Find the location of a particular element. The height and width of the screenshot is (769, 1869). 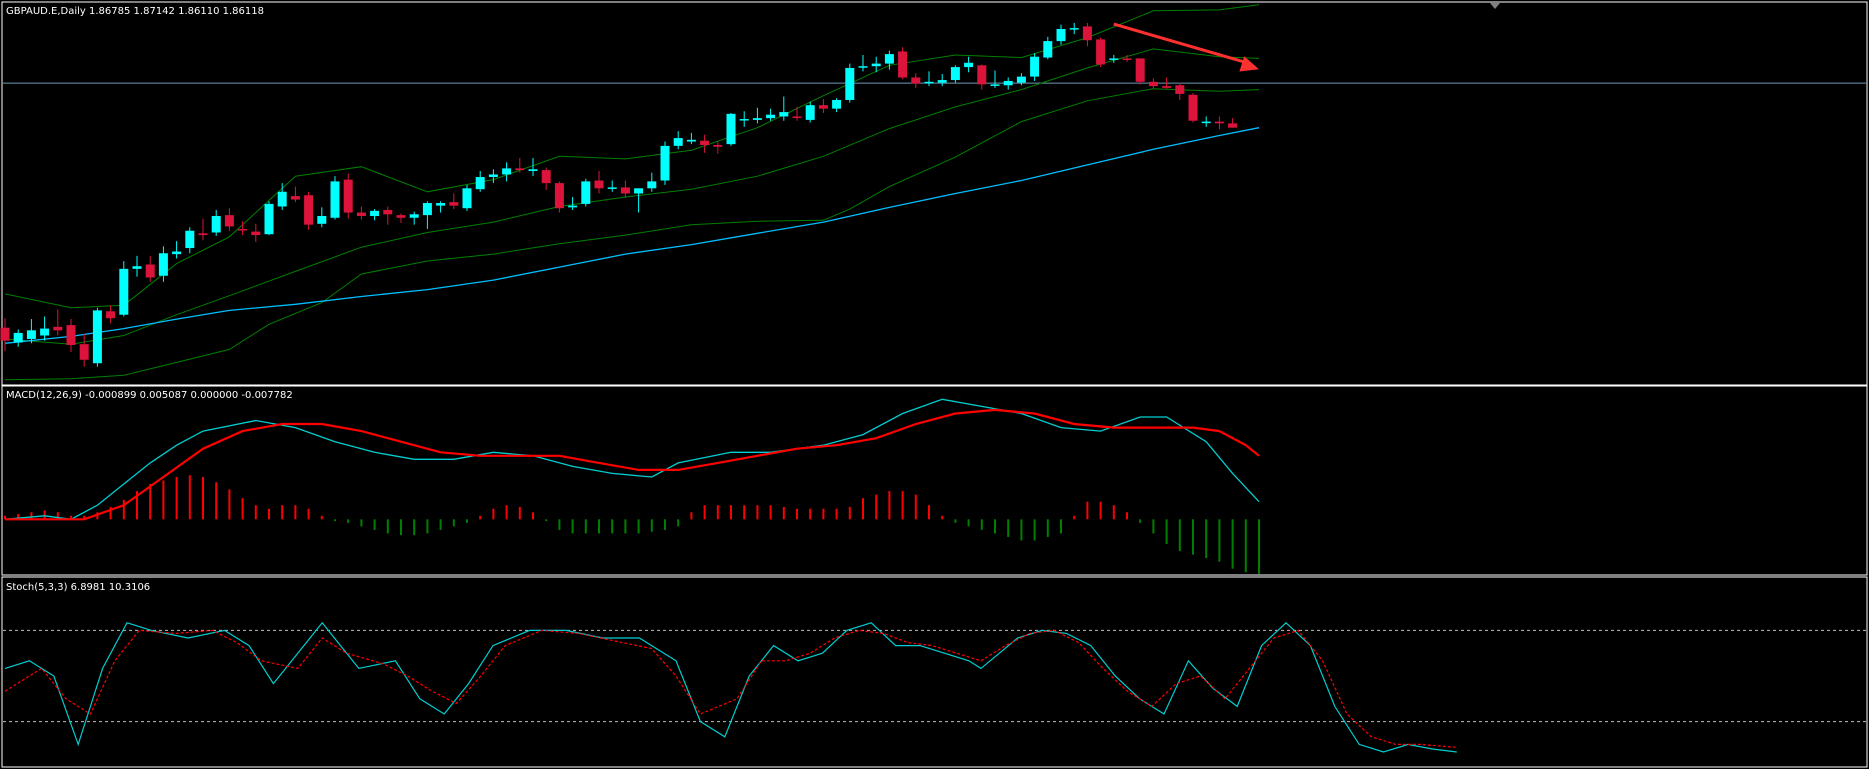

stoch-pane-title: Stoch(5,3,3) 6.8981 10.3106 is located at coordinates (78, 587).